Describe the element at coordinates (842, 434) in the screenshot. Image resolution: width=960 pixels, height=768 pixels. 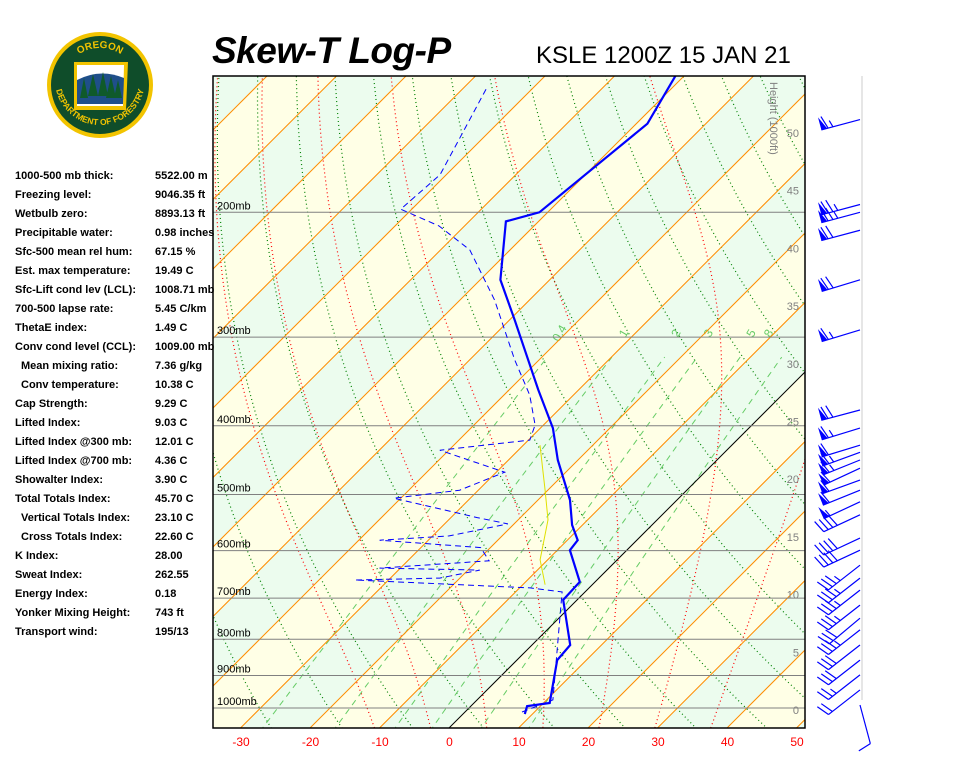
I see `wind-barbs` at that location.